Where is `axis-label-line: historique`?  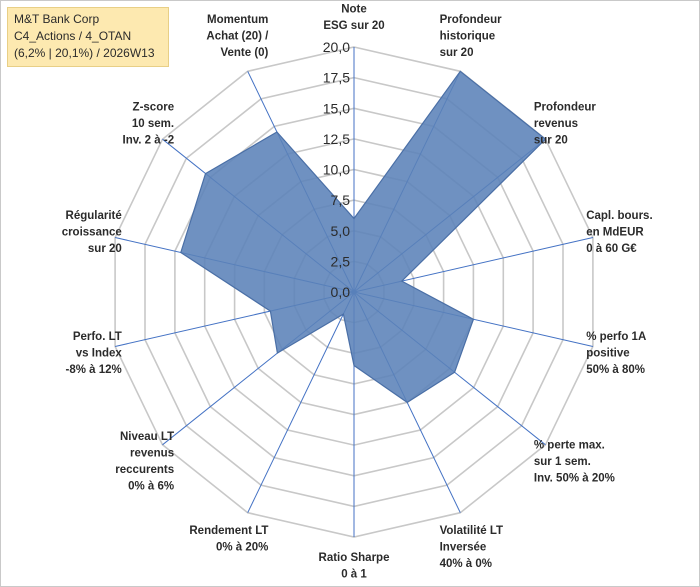
axis-label-line: historique is located at coordinates (468, 36).